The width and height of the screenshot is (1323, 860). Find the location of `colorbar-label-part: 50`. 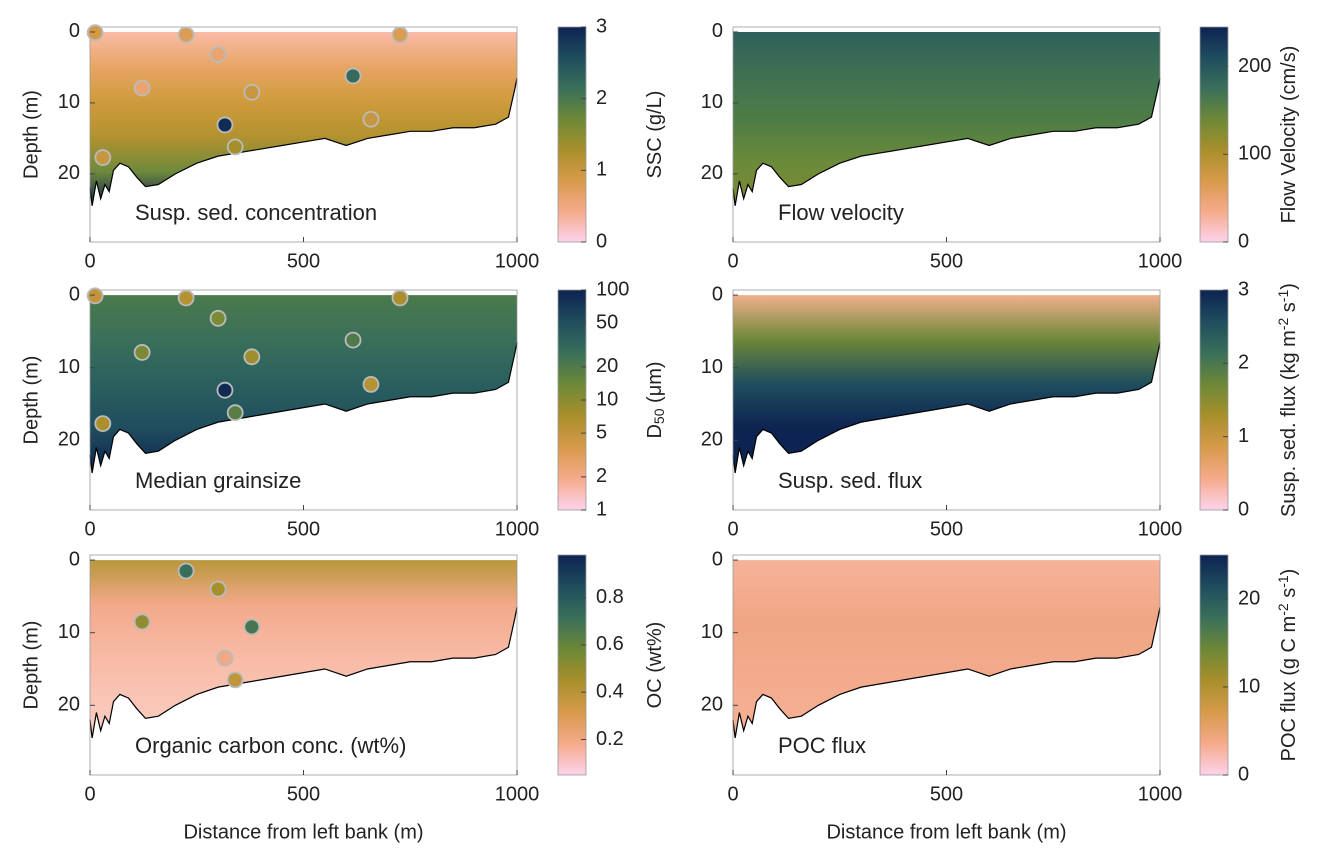

colorbar-label-part: 50 is located at coordinates (659, 416).